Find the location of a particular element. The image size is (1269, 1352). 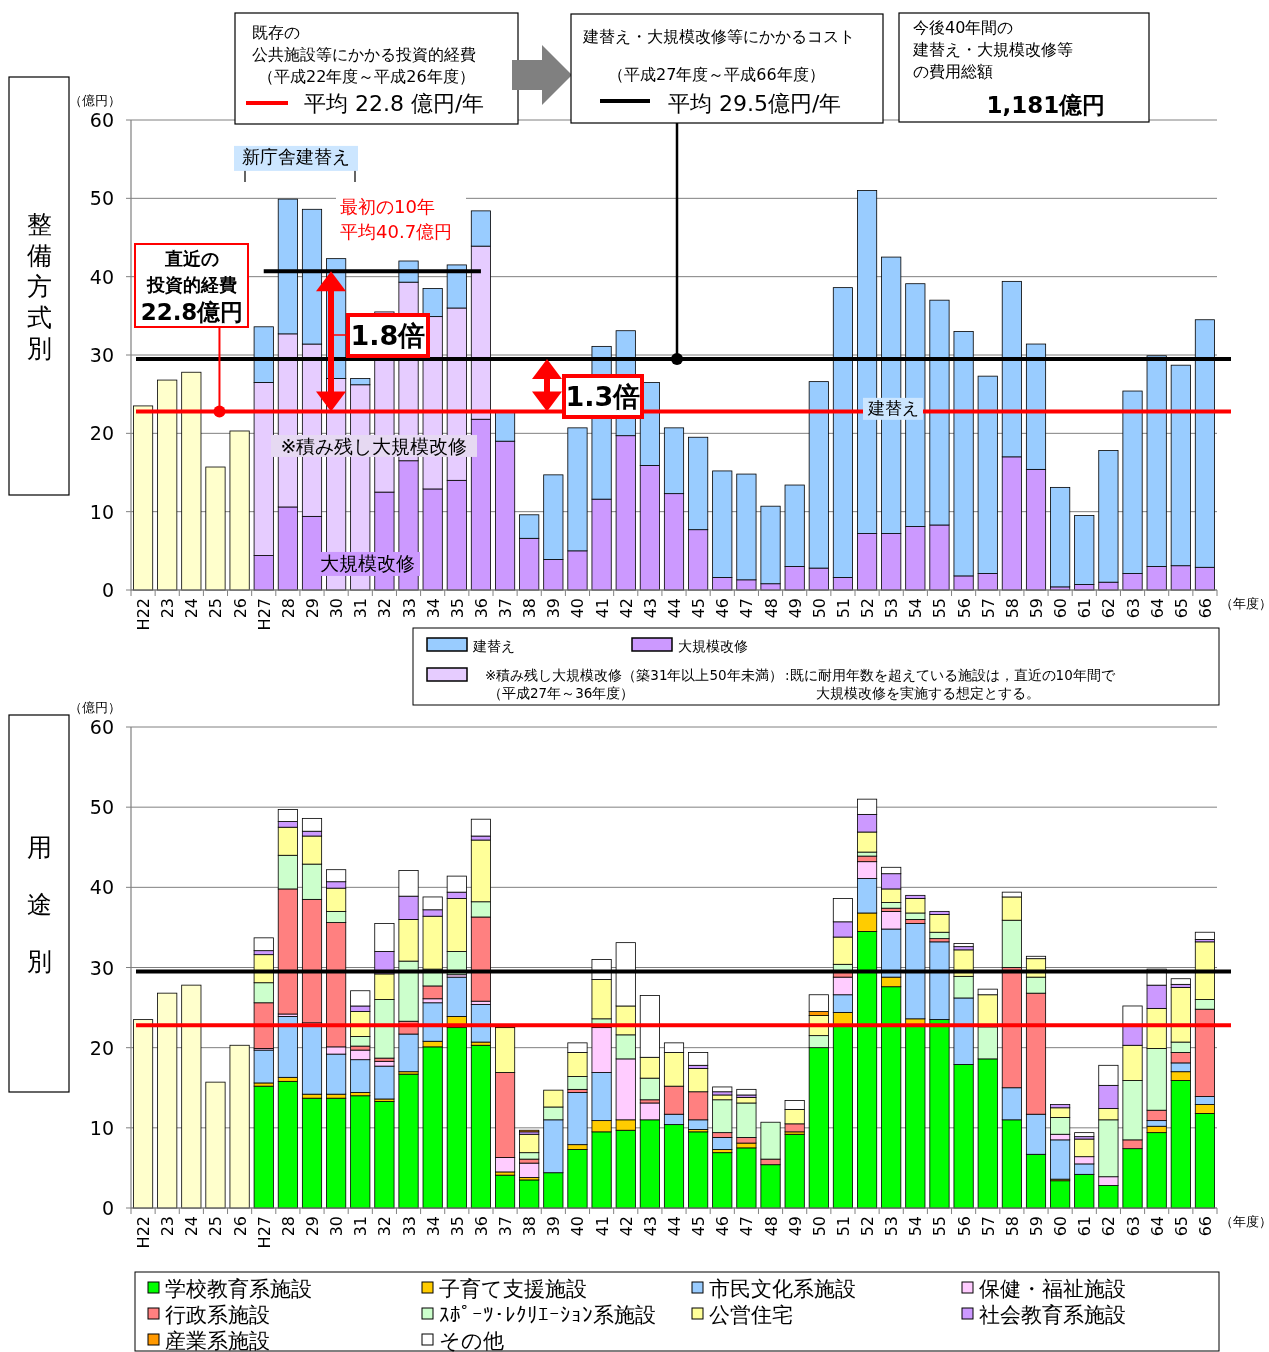

text: 公共施設等にかかる投資的経費 is located at coordinates (364, 54).